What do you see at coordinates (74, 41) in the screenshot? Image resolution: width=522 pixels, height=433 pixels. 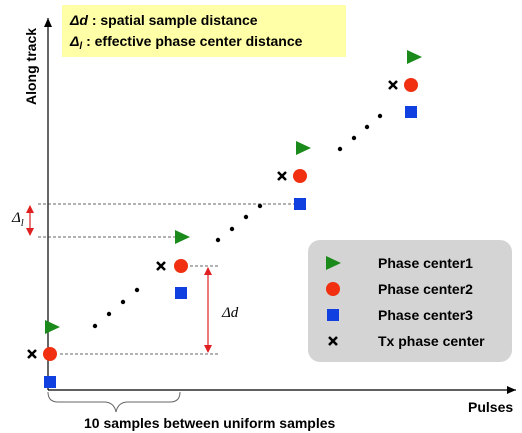 I see `definition-symbol: Δ` at bounding box center [74, 41].